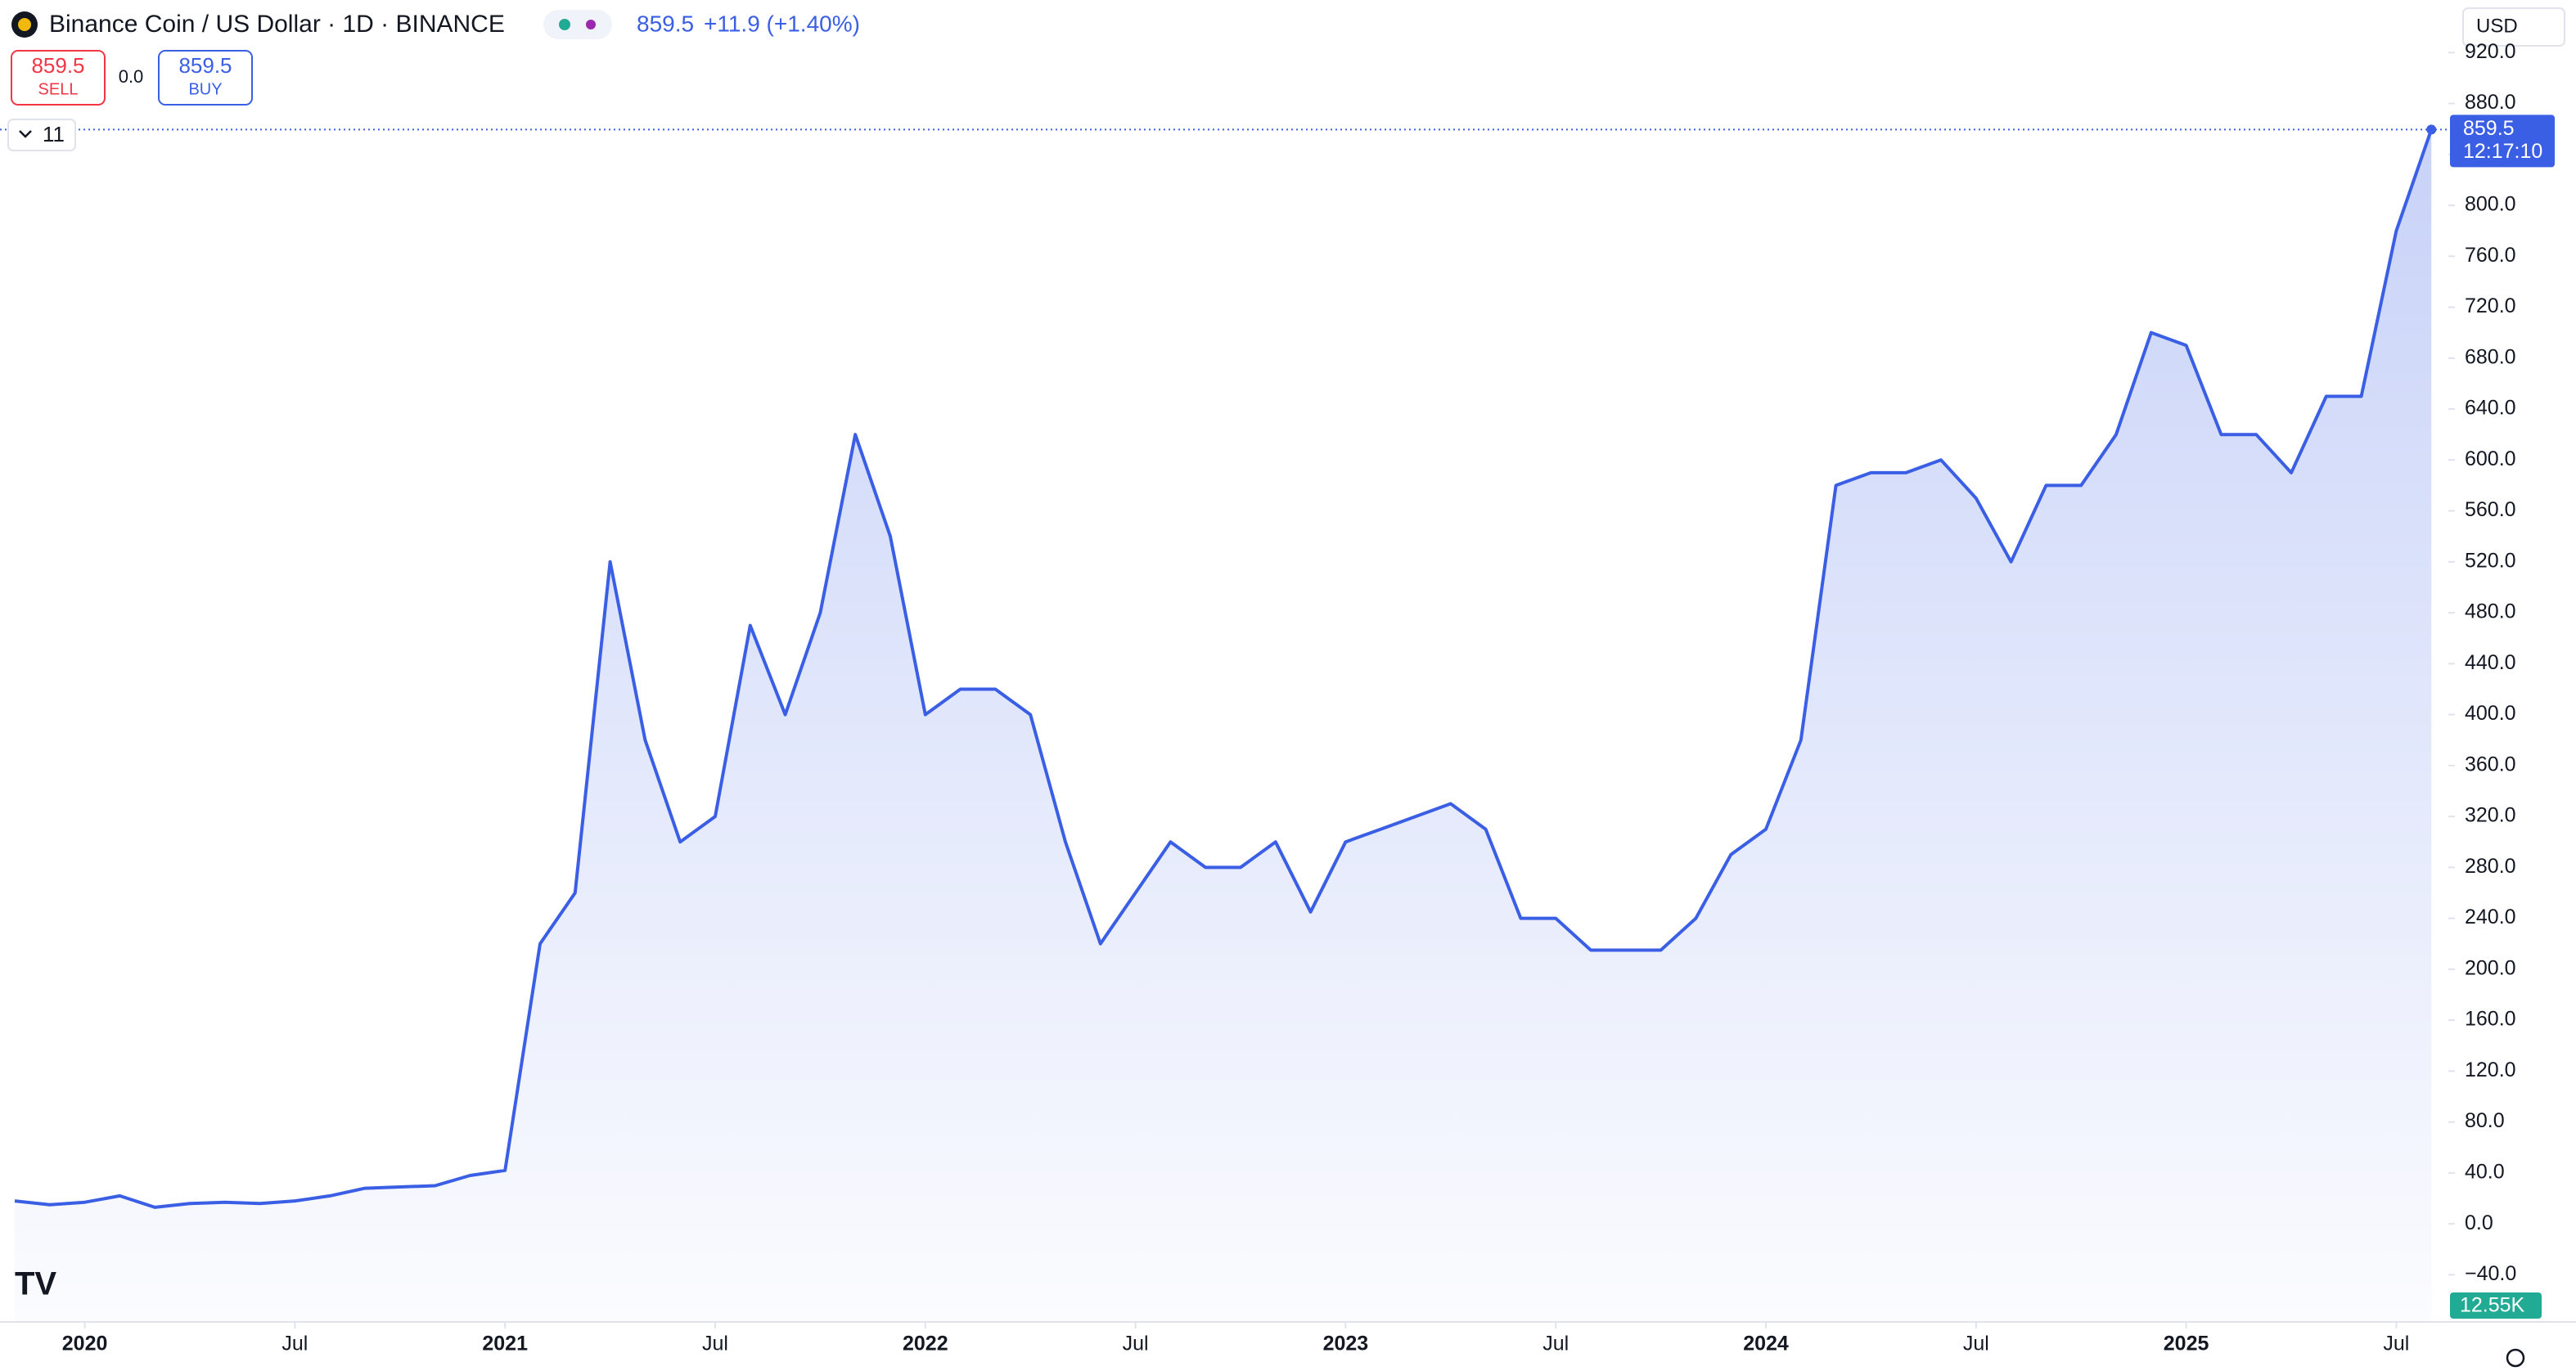 The height and width of the screenshot is (1371, 2576). Describe the element at coordinates (2490, 204) in the screenshot. I see `y-tick-label: 800.0` at that location.